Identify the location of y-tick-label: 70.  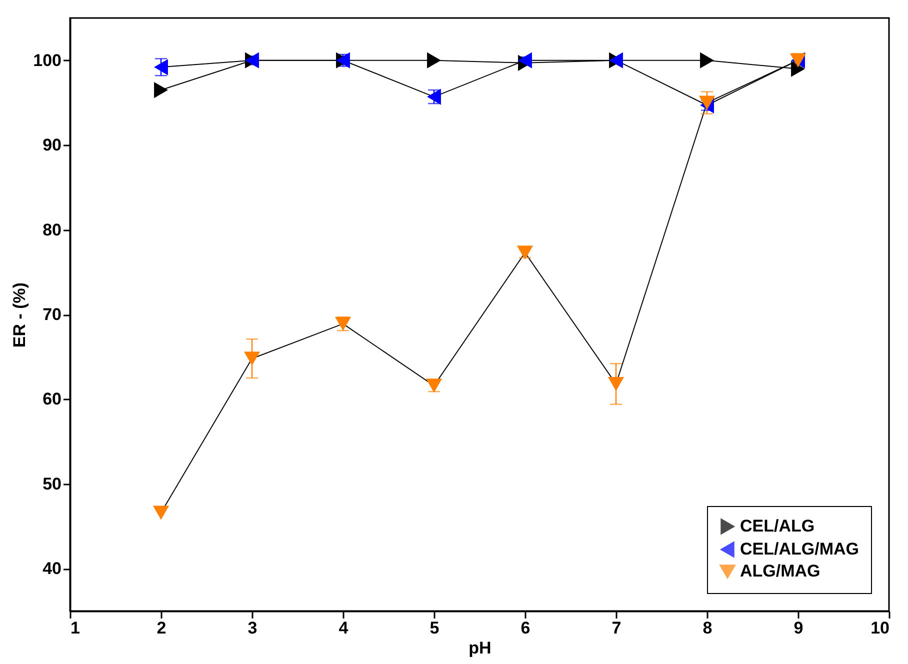
(52, 314).